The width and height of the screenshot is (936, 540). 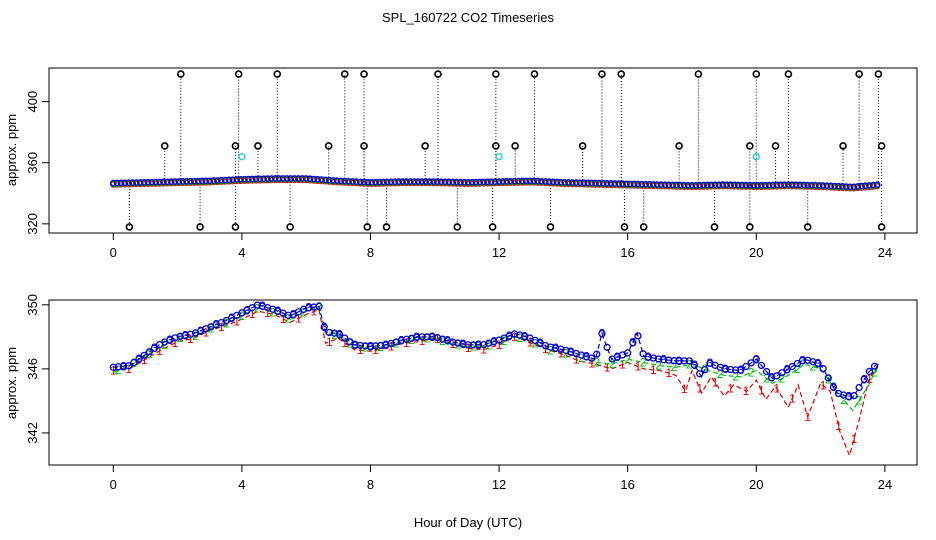 I want to click on top-y-tick-label: 360, so click(x=32, y=163).